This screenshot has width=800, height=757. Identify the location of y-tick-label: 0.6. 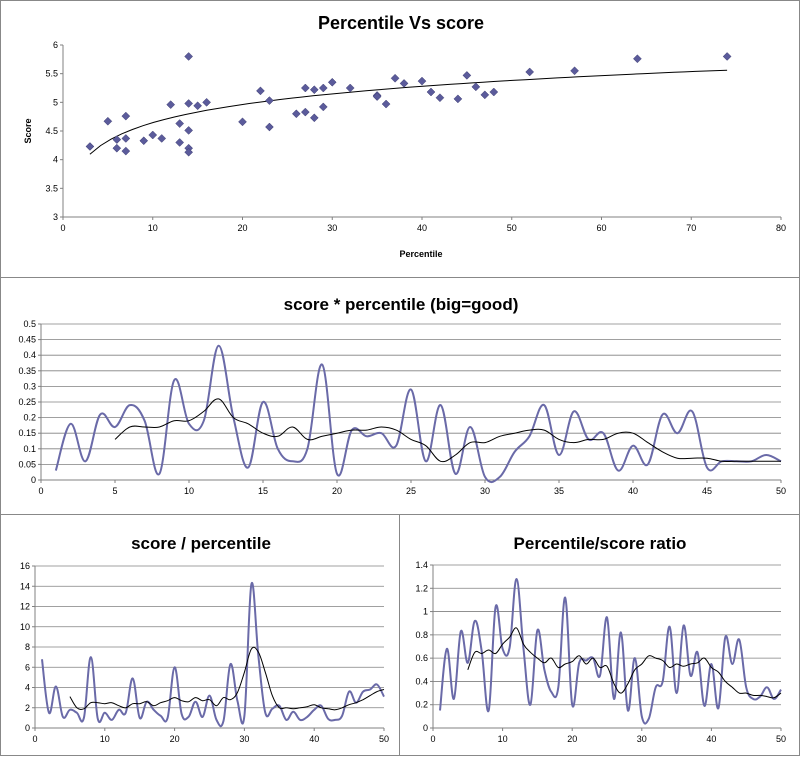
(421, 658).